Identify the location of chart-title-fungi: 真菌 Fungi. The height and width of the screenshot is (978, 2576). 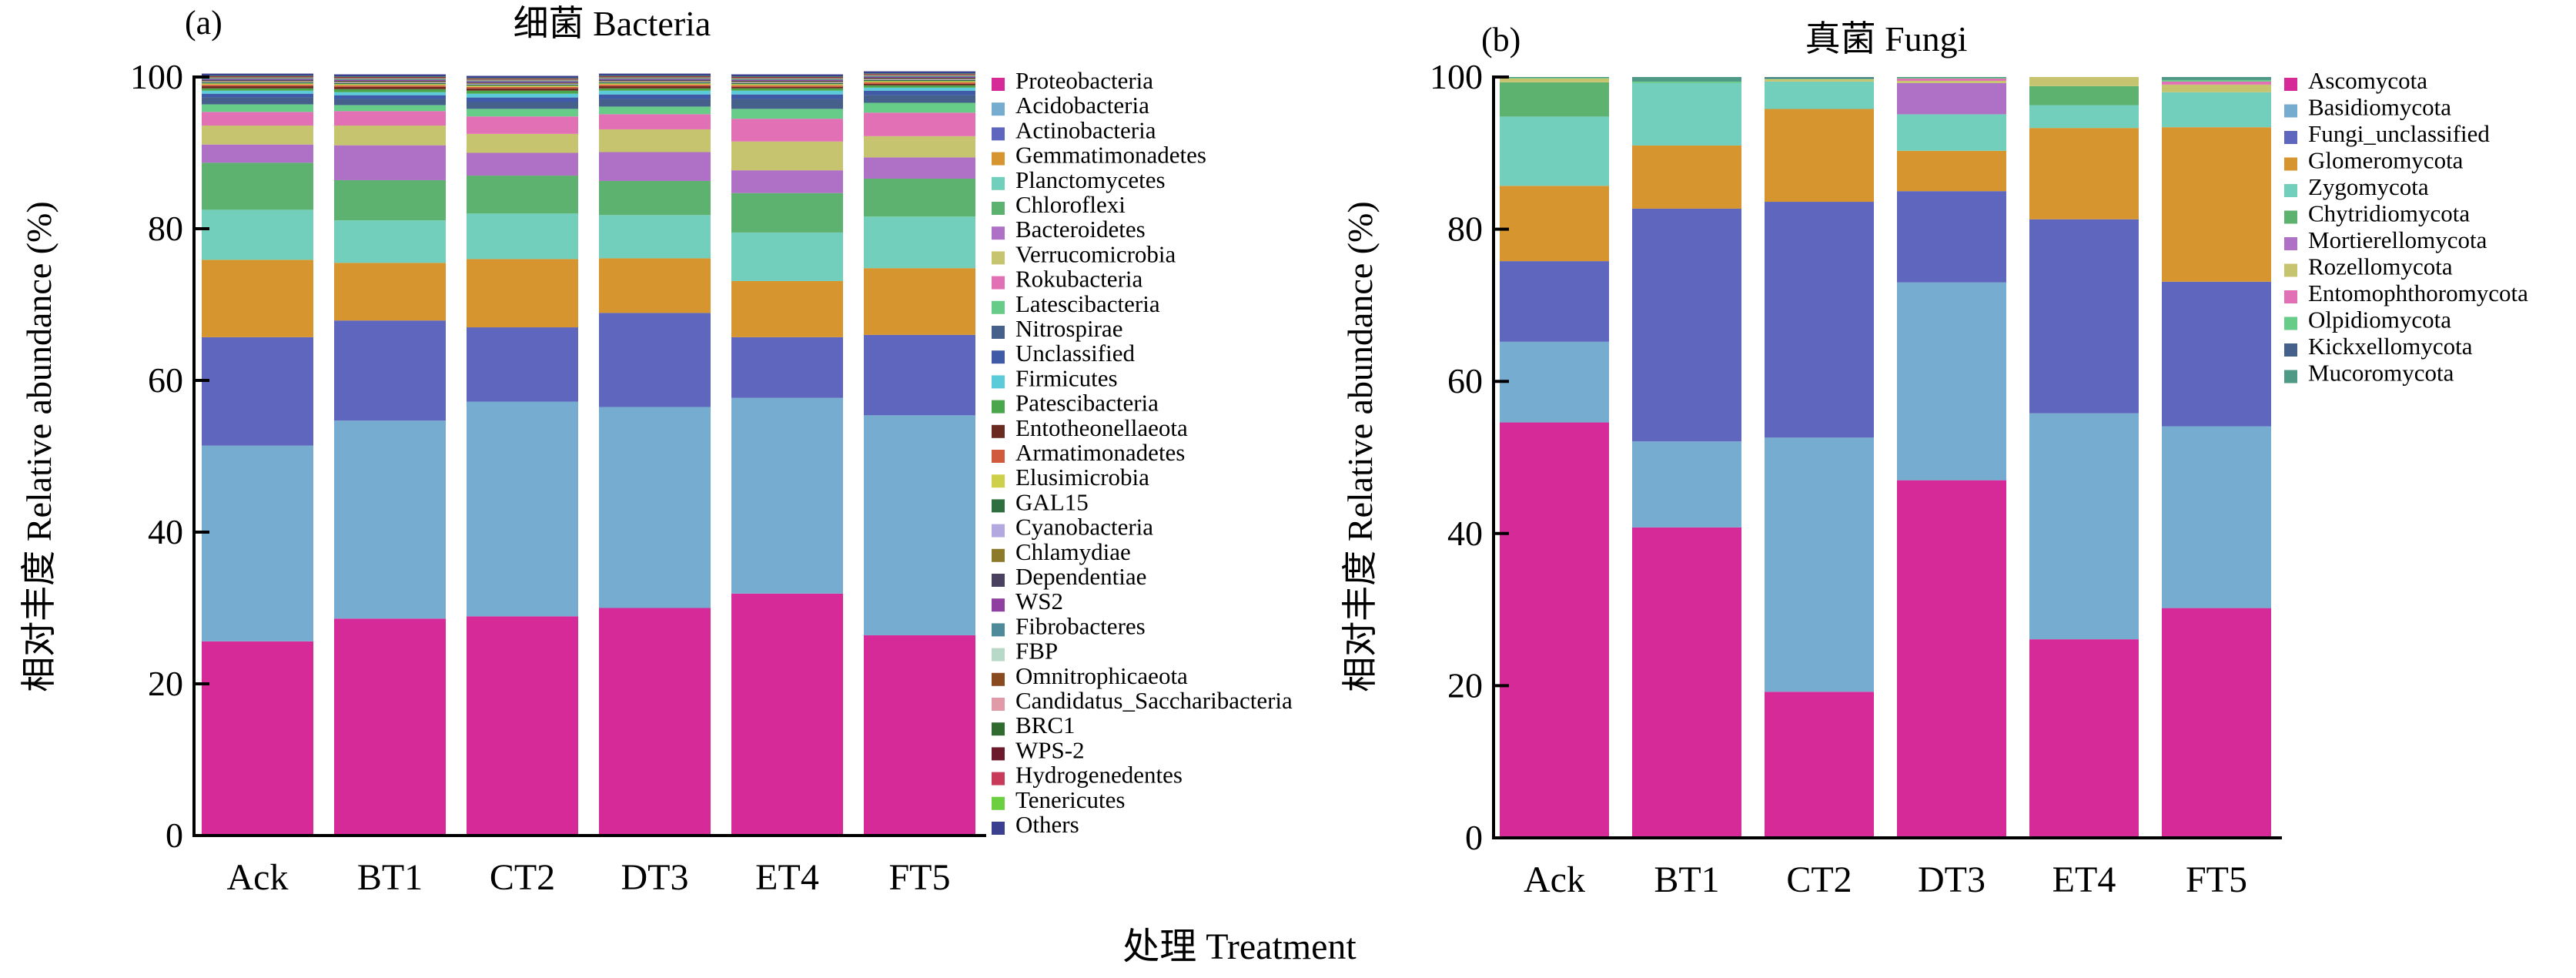
(1887, 39).